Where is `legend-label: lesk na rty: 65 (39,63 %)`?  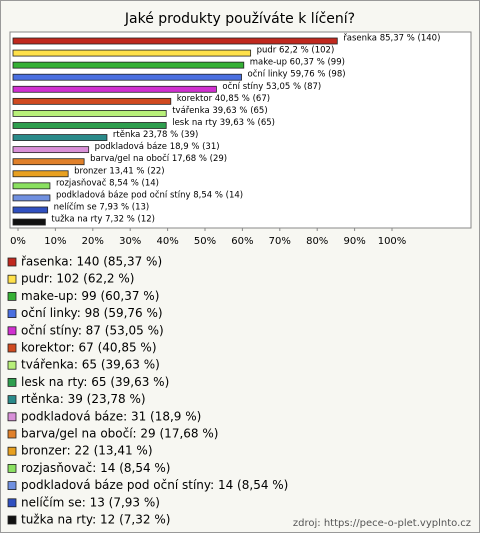 legend-label: lesk na rty: 65 (39,63 %) is located at coordinates (95, 382).